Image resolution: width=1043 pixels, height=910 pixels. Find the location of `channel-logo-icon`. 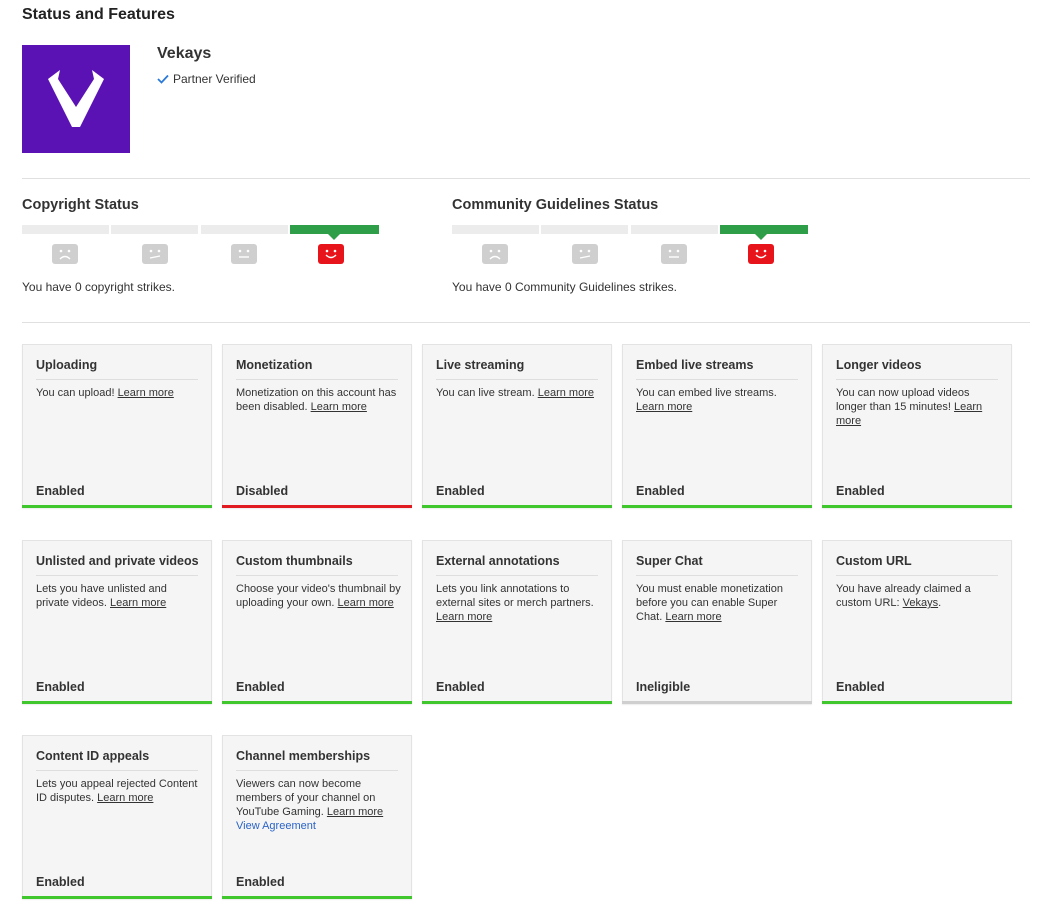

channel-logo-icon is located at coordinates (76, 98).